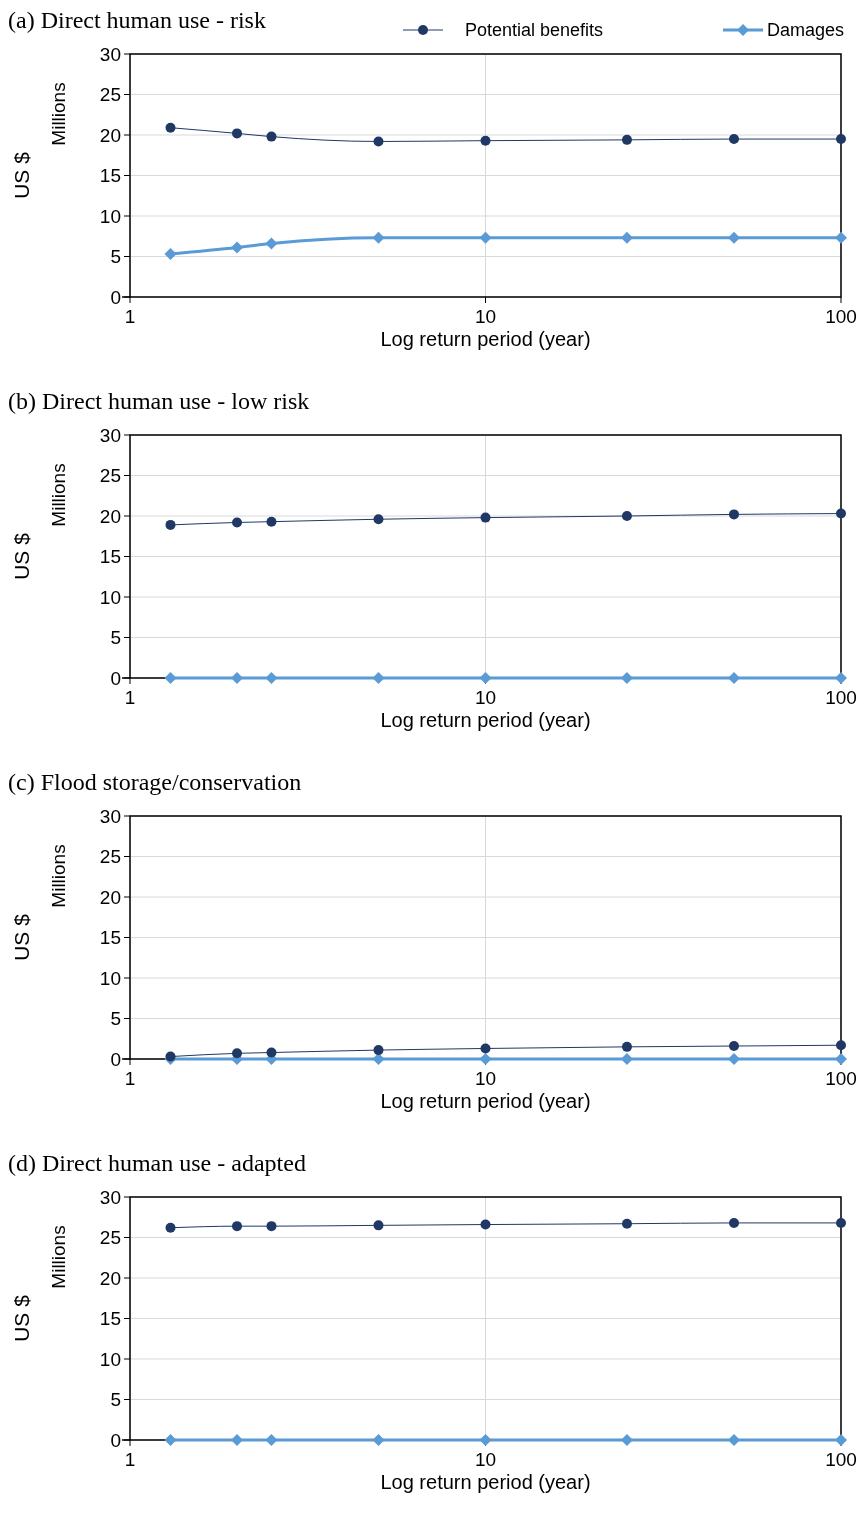 This screenshot has width=866, height=1517. I want to click on legend-label: Damages, so click(806, 30).